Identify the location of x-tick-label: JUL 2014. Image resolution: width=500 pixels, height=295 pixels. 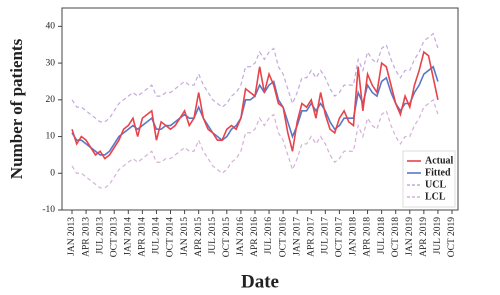
(157, 236).